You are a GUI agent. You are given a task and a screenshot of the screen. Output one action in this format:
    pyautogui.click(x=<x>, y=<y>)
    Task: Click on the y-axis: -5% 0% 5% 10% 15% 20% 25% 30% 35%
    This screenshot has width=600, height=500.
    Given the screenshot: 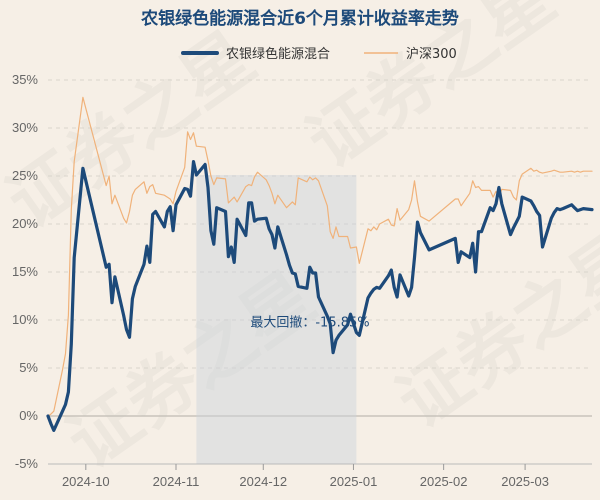 What is the action you would take?
    pyautogui.click(x=25, y=271)
    